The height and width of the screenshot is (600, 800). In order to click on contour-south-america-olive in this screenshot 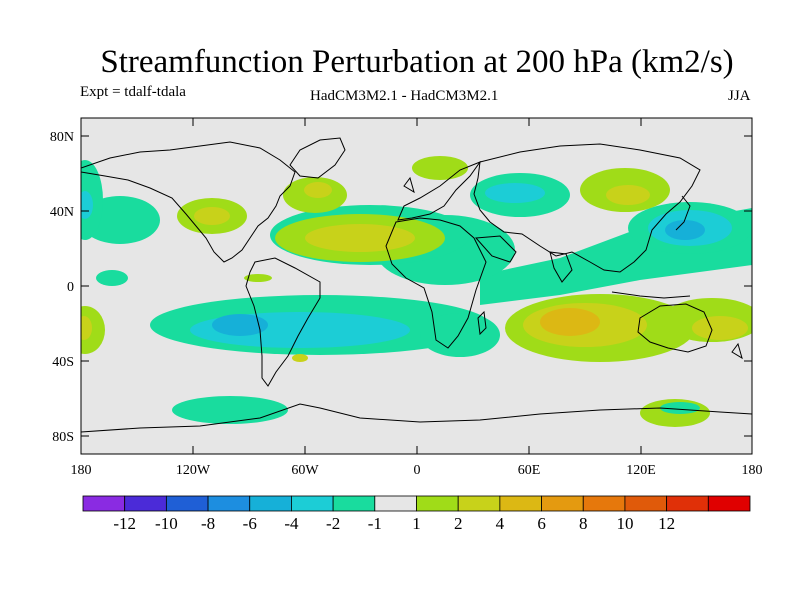, I will do `click(300, 358)`.